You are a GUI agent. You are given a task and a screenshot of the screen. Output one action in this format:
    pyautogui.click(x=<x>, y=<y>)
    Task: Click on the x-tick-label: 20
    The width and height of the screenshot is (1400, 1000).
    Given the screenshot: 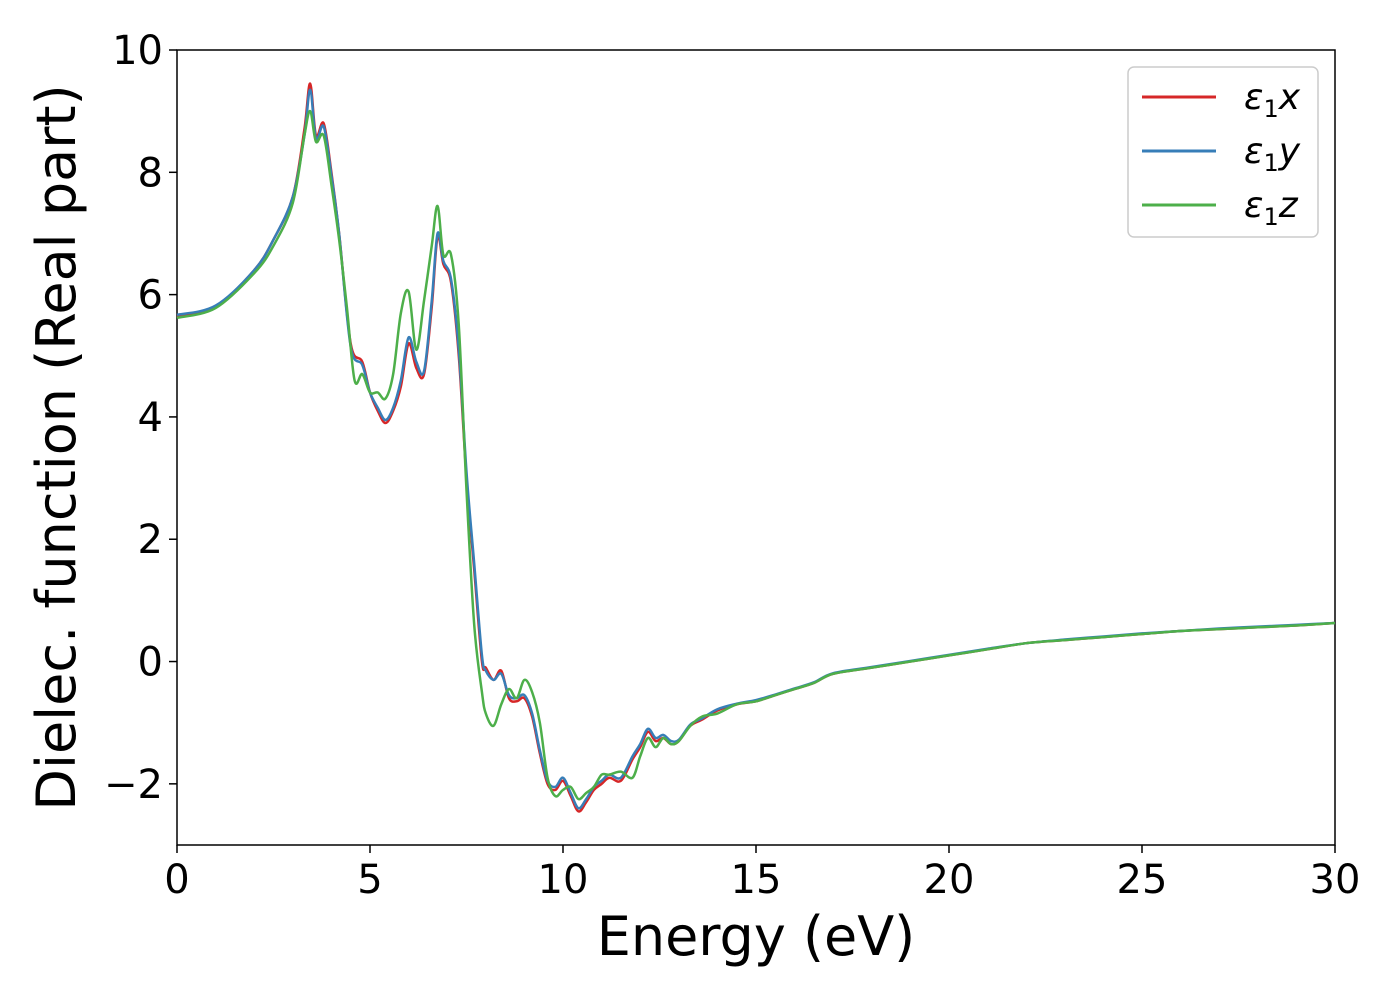 What is the action you would take?
    pyautogui.click(x=949, y=880)
    